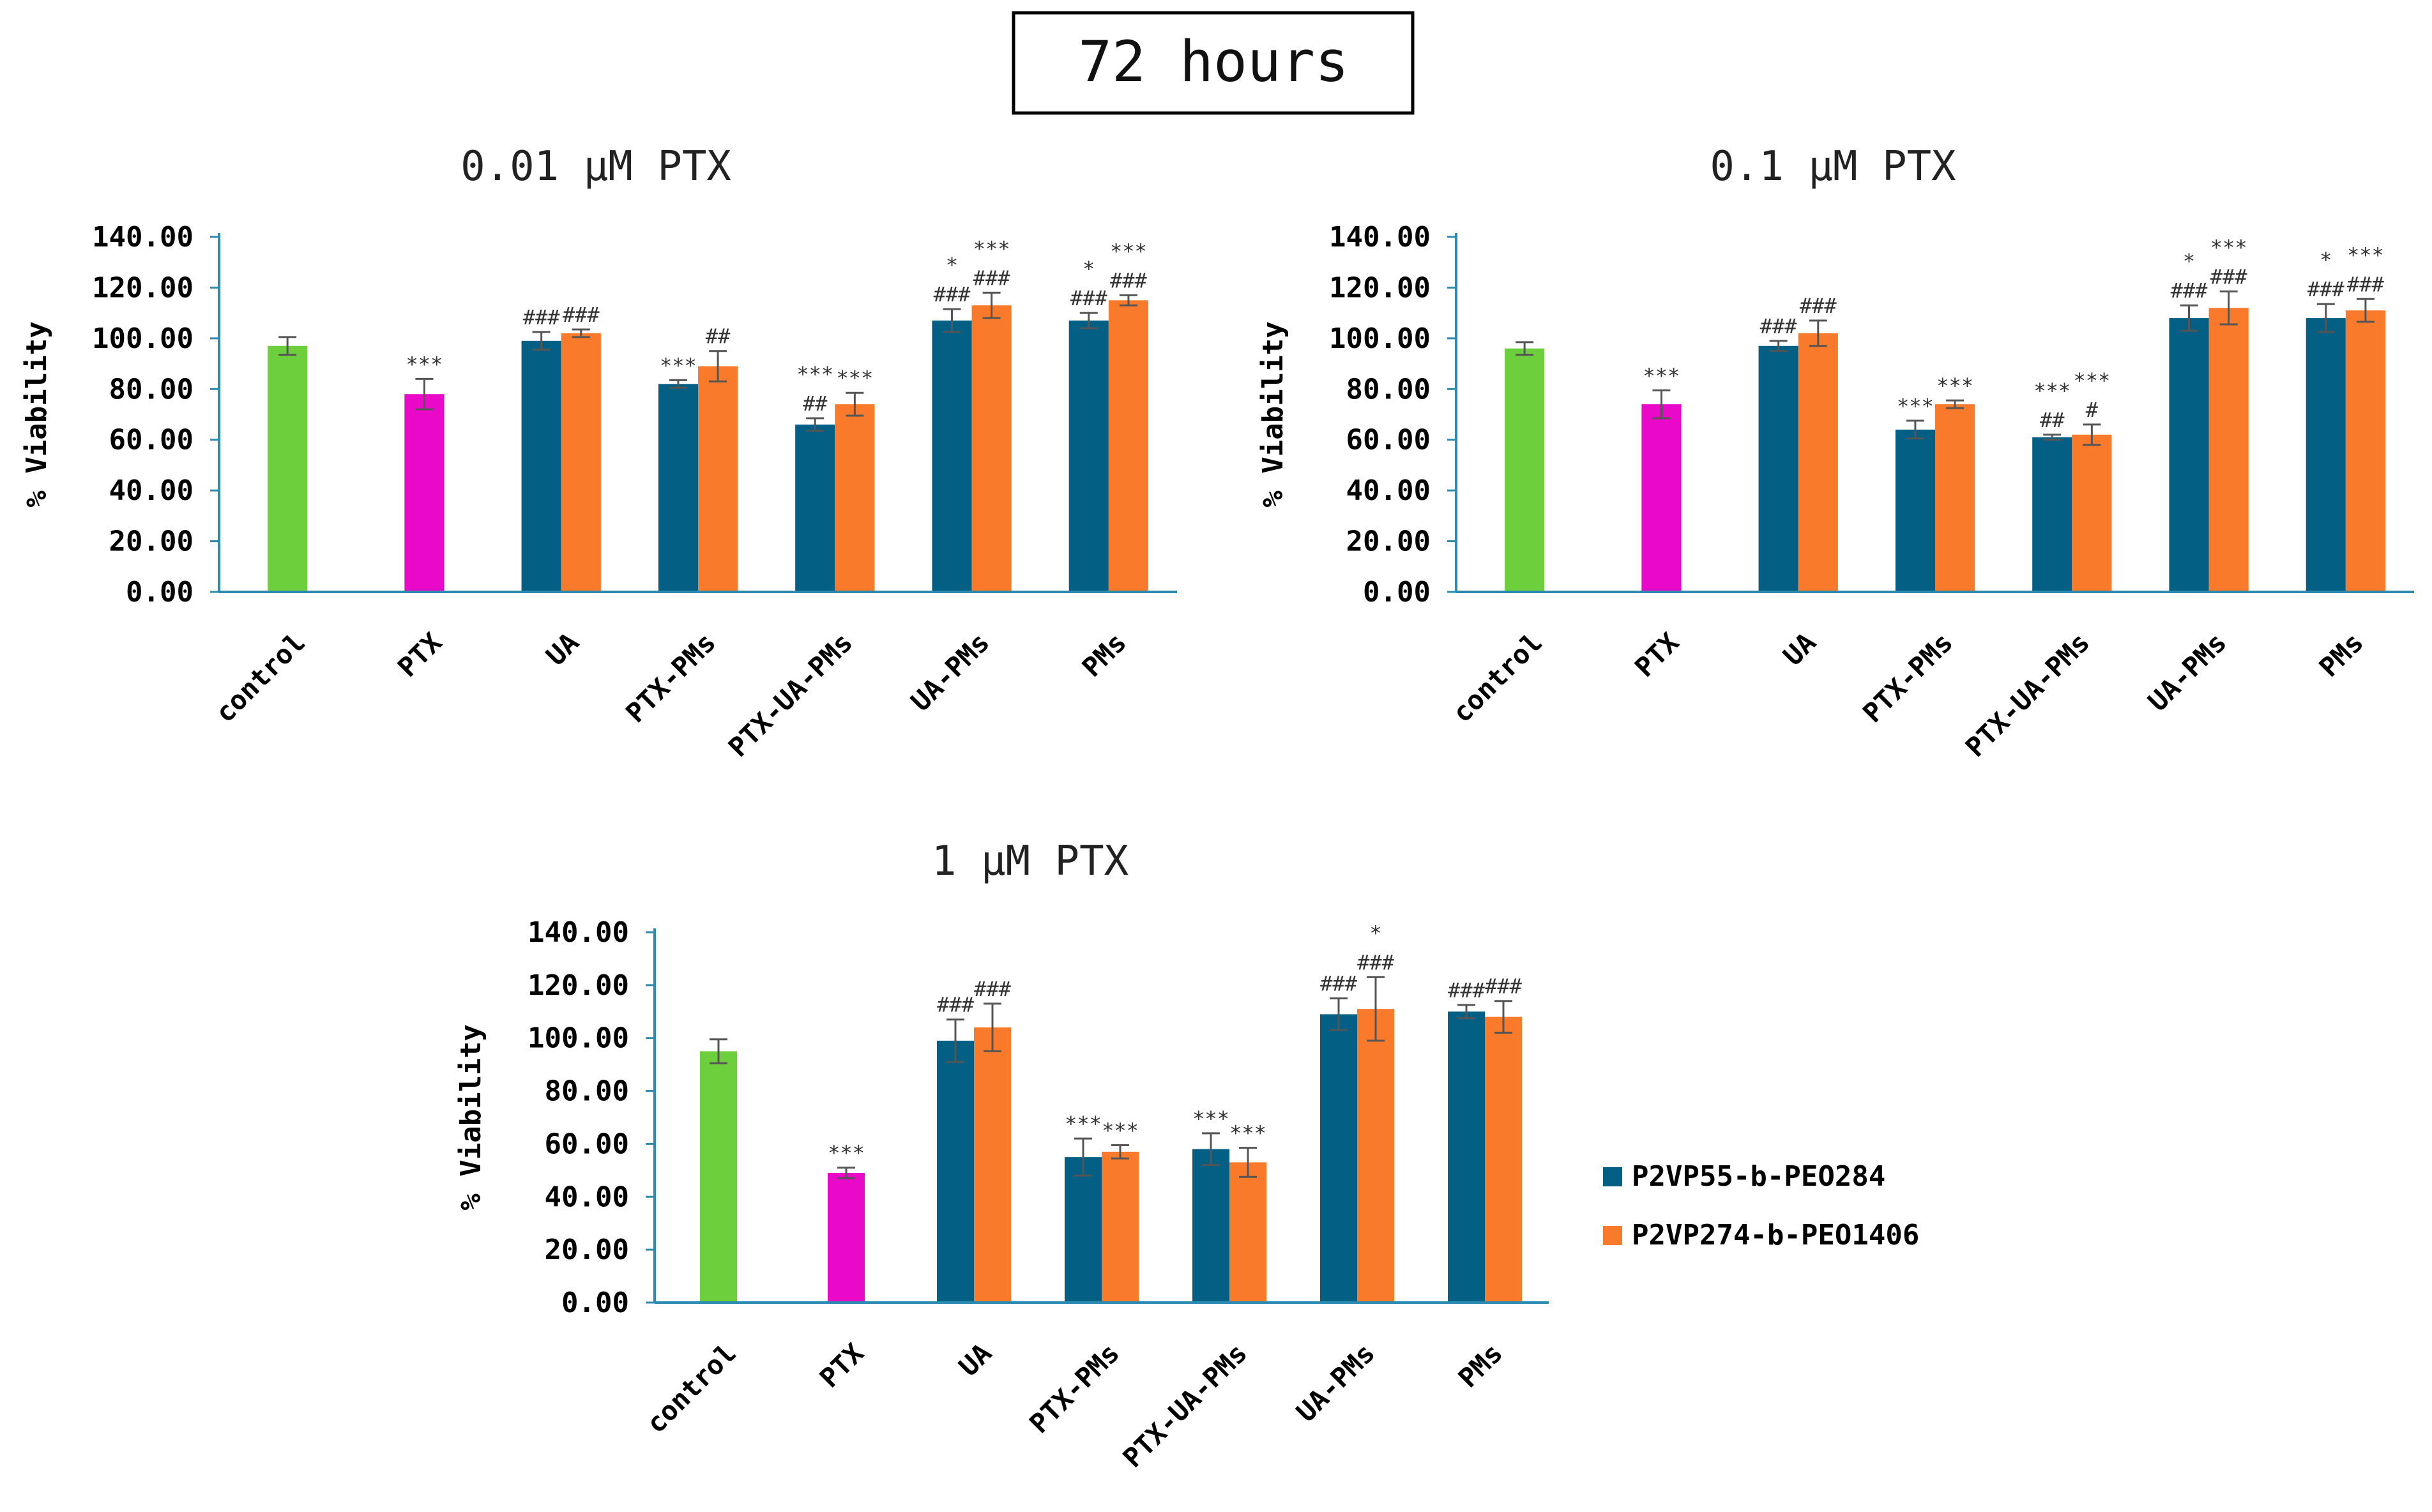 The image size is (2432, 1512). I want to click on x-tick-label: PMs, so click(1104, 654).